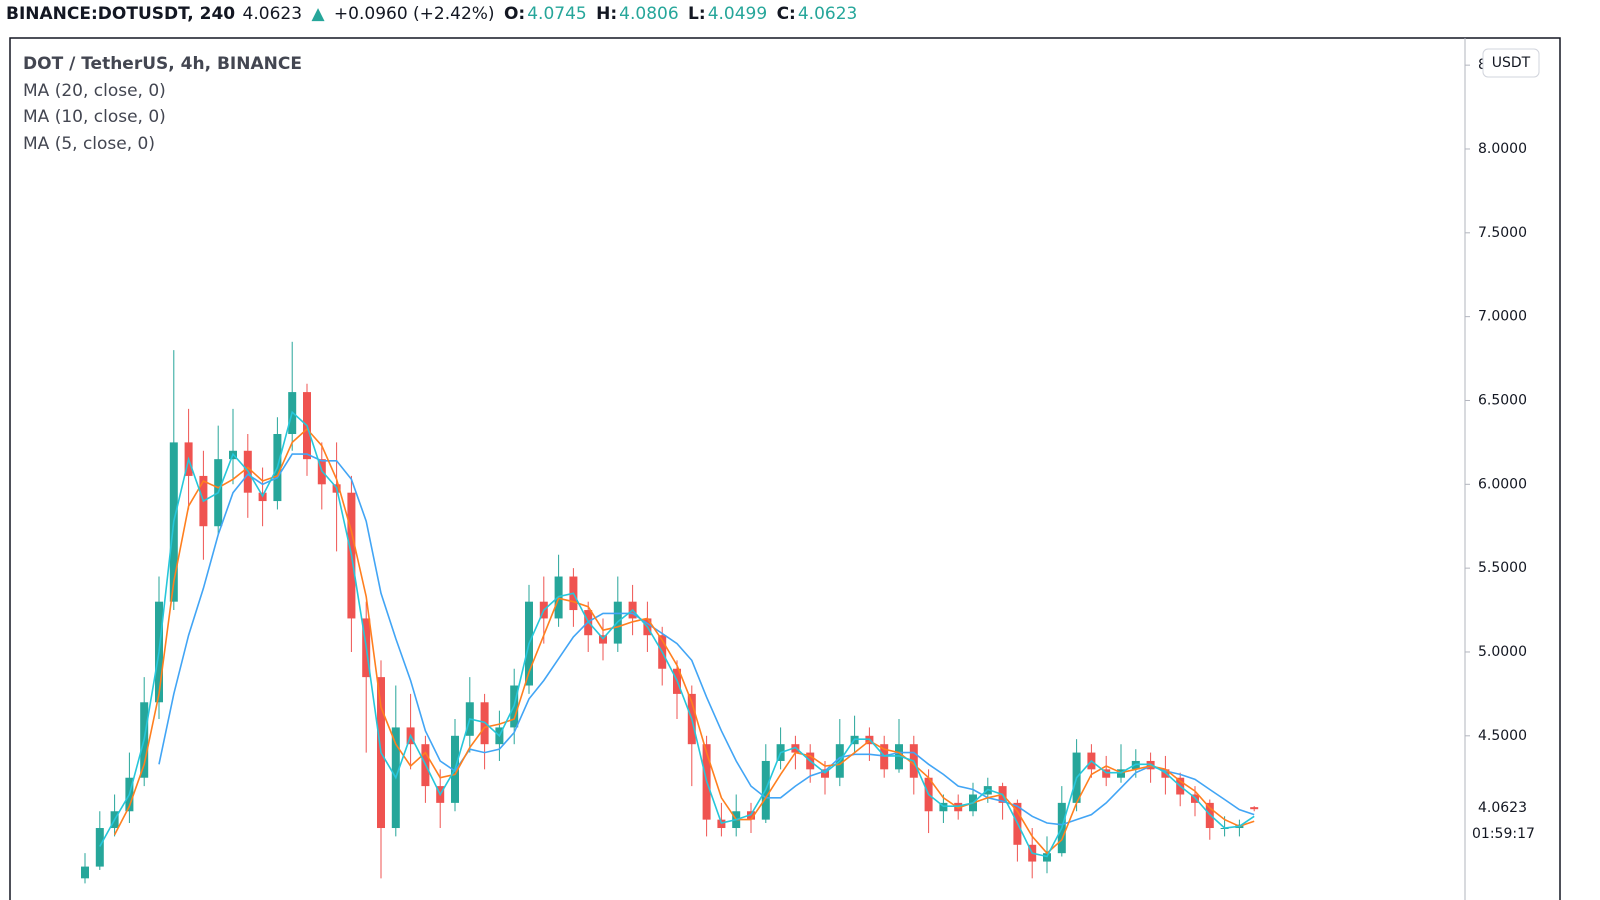 The height and width of the screenshot is (900, 1600). I want to click on symbol: BINANCE:DOTUSDT, 240, so click(121, 14).